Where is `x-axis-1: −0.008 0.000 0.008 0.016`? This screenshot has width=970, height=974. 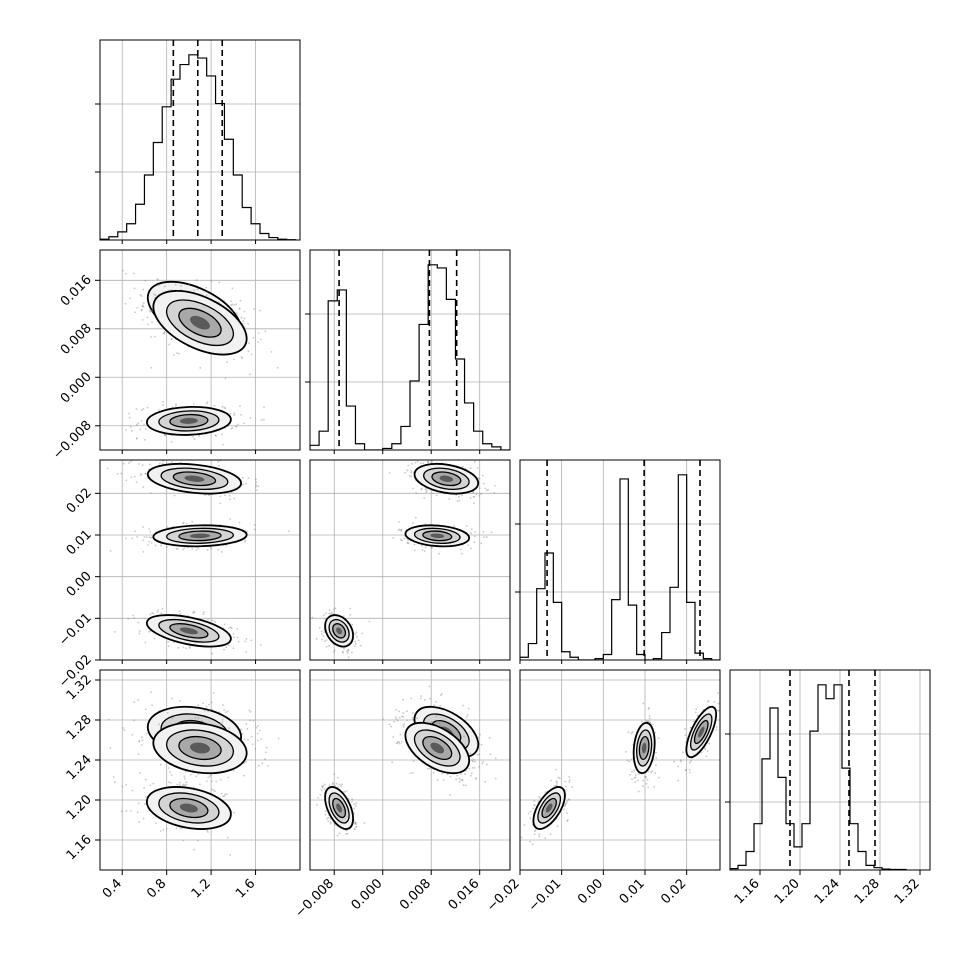 x-axis-1: −0.008 0.000 0.008 0.016 is located at coordinates (387, 685).